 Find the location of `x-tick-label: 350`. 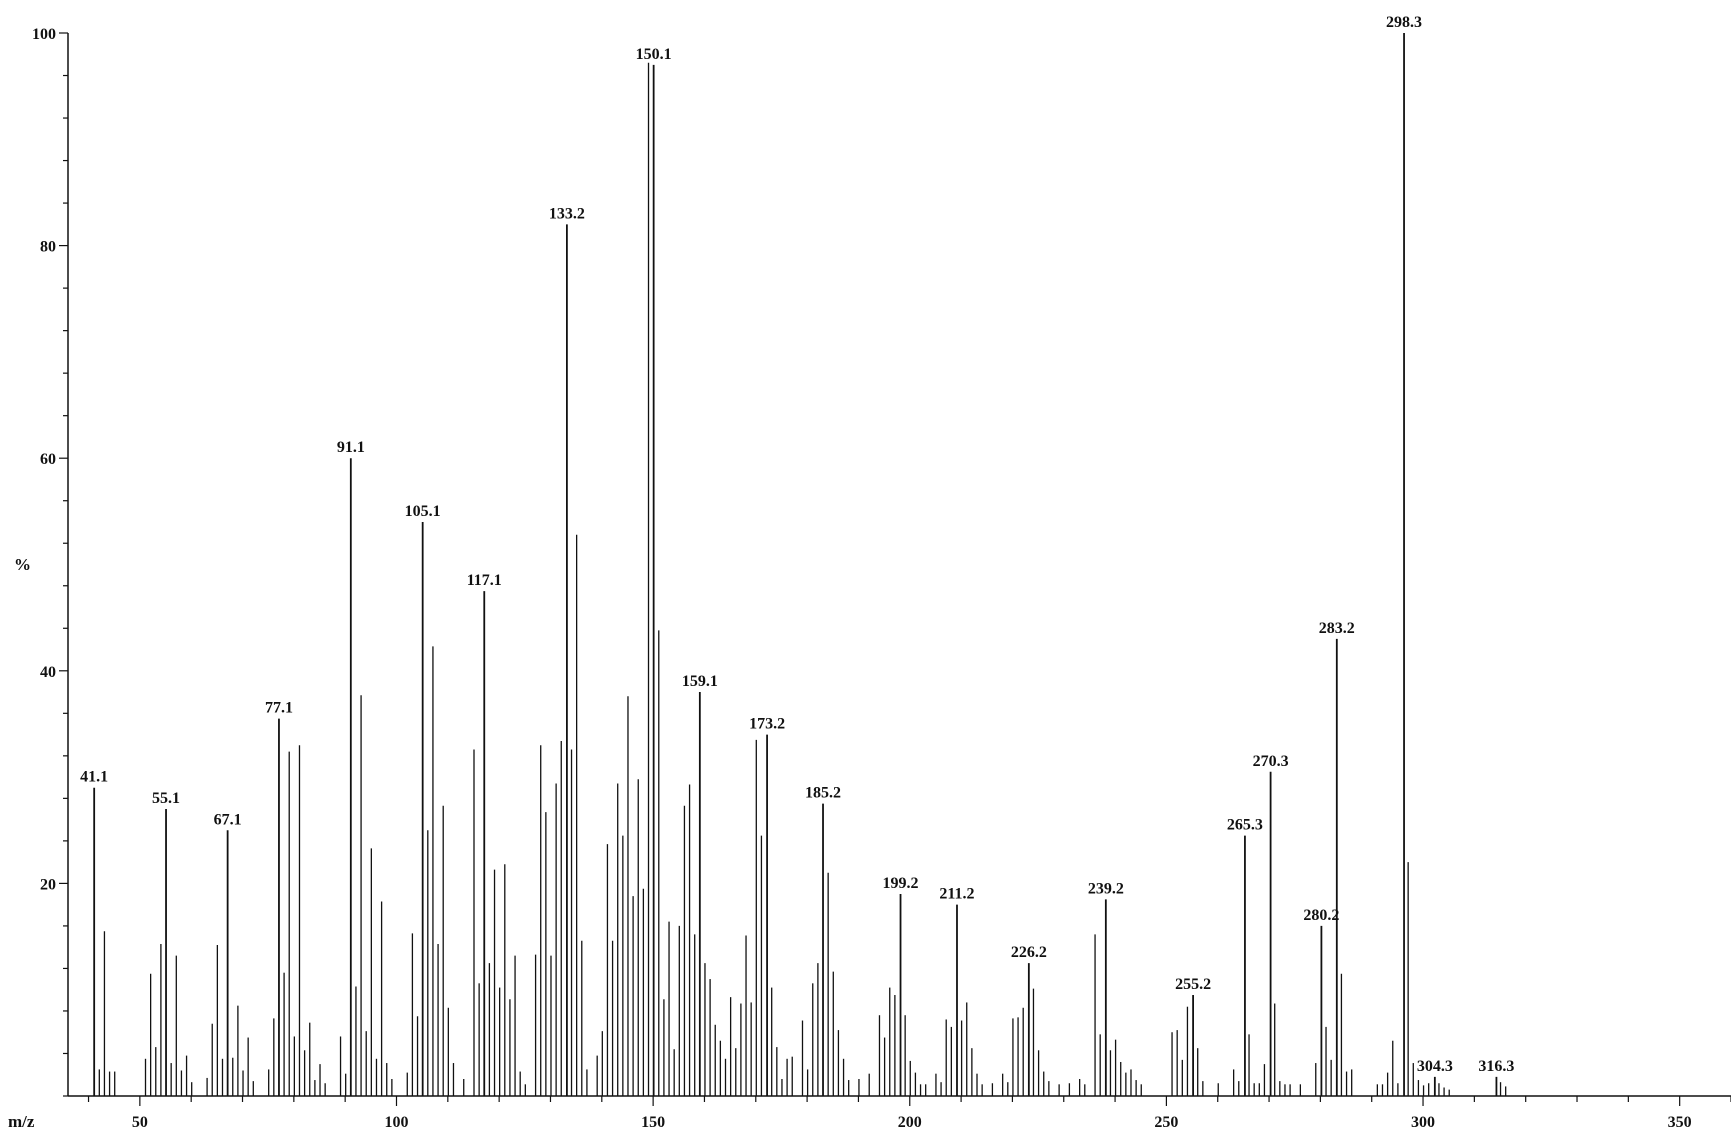

x-tick-label: 350 is located at coordinates (1680, 1122).